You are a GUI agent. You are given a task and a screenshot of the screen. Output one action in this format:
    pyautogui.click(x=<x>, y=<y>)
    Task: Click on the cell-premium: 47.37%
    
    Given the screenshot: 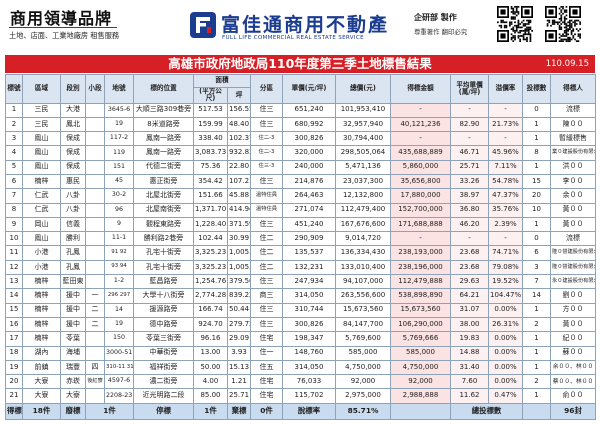 What is the action you would take?
    pyautogui.click(x=505, y=196)
    